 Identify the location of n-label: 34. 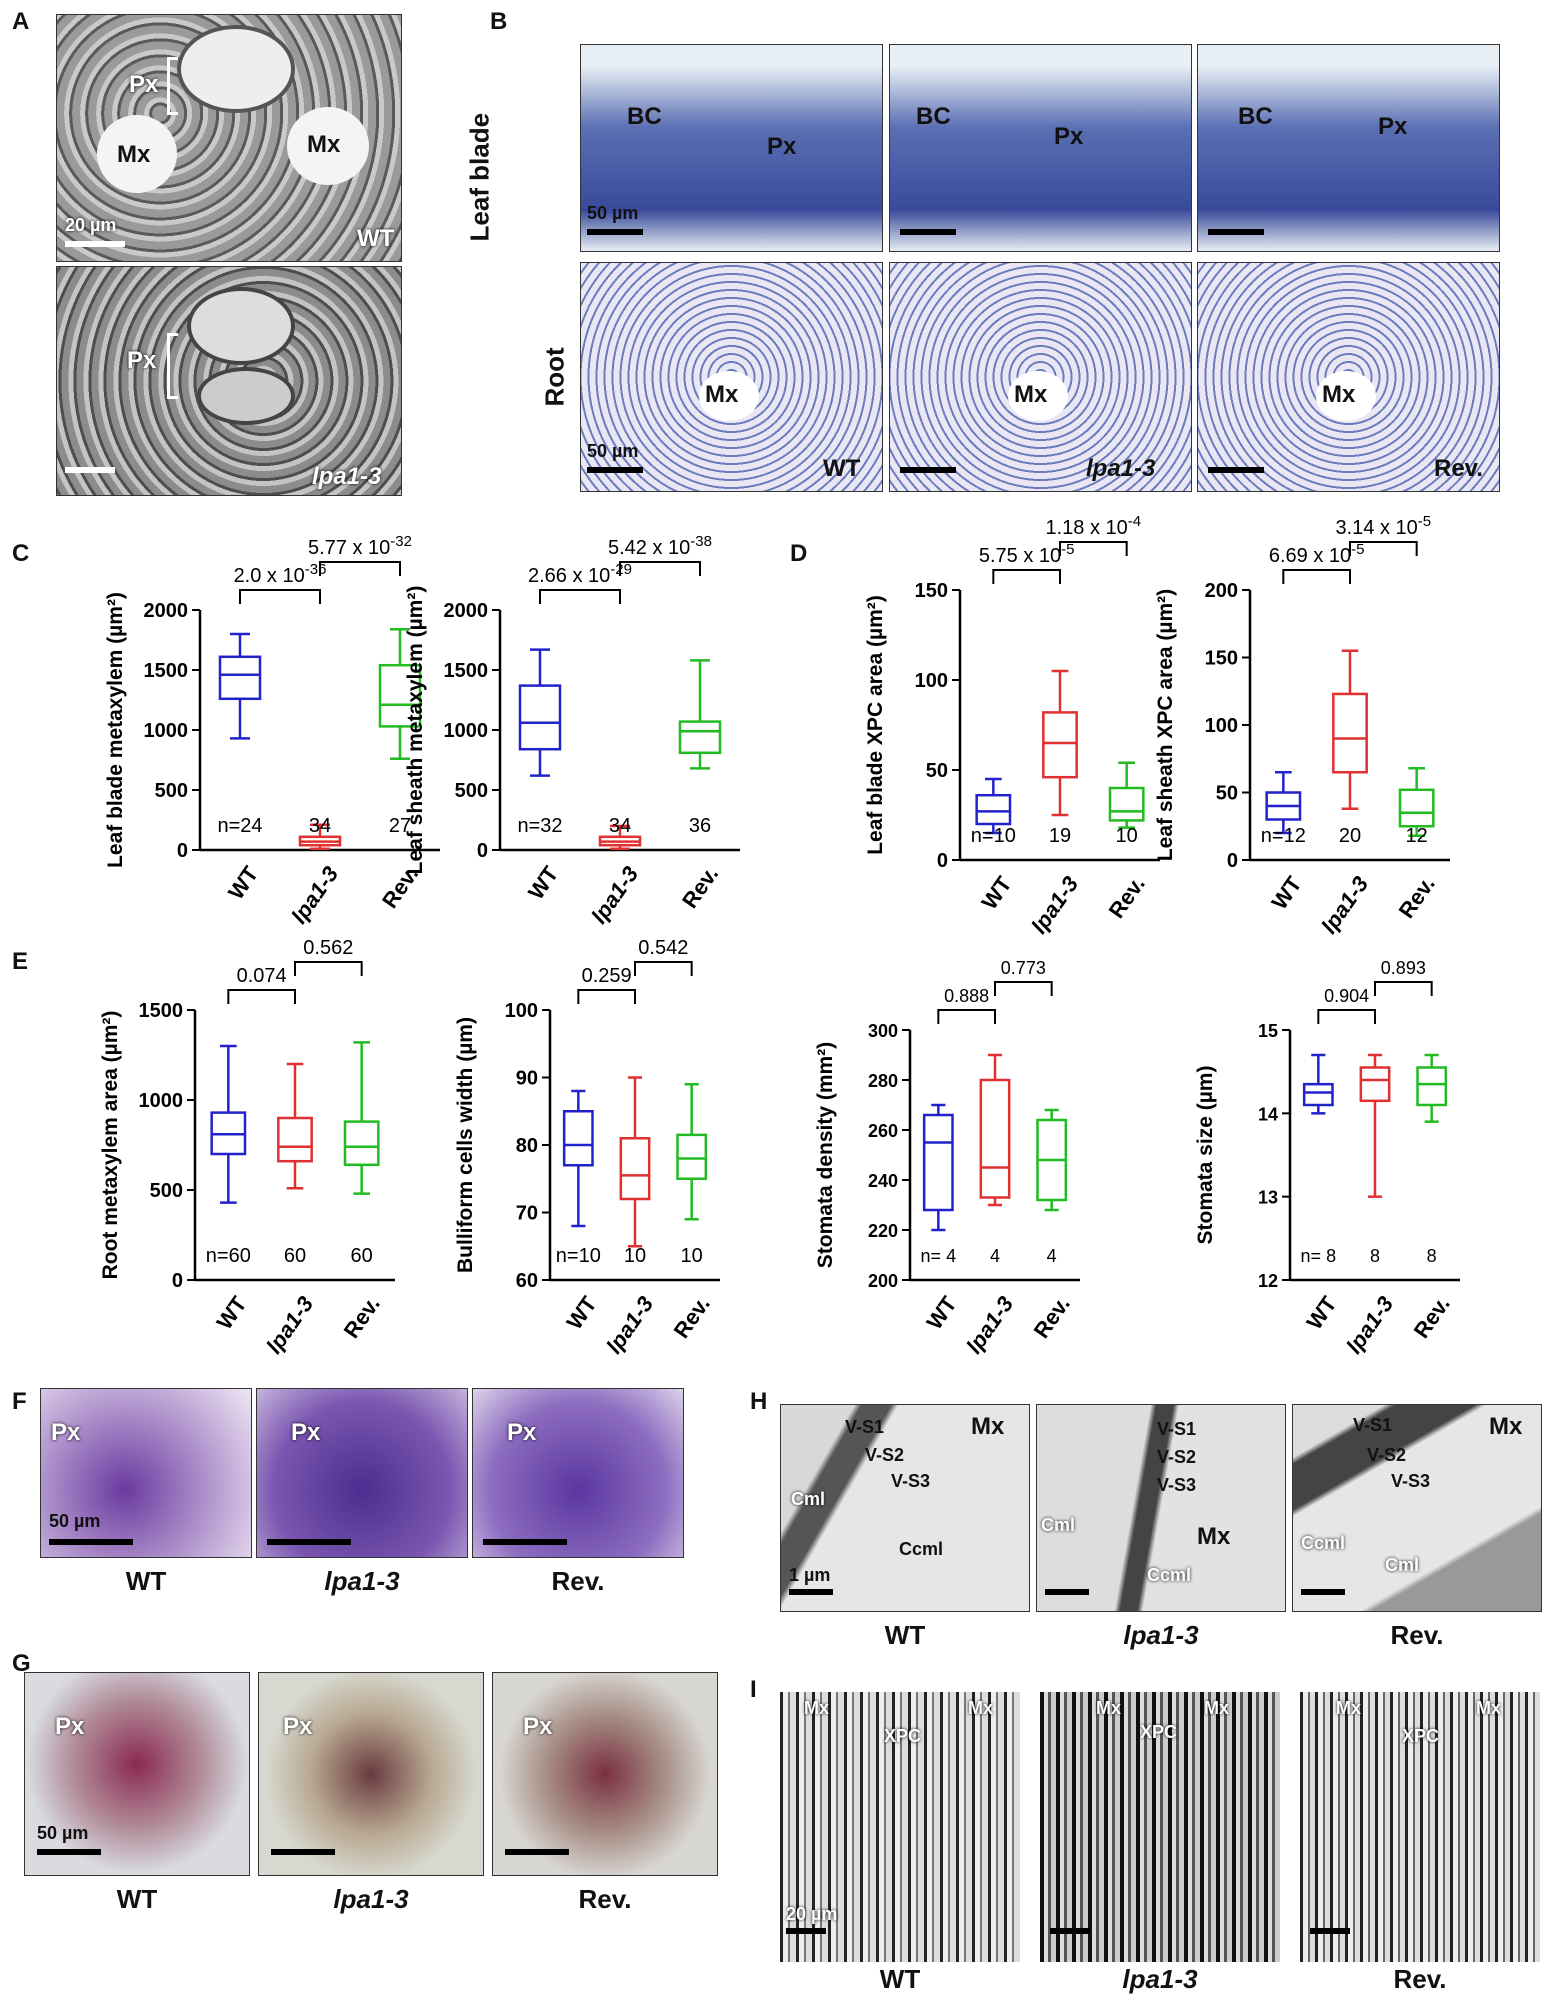
(620, 826).